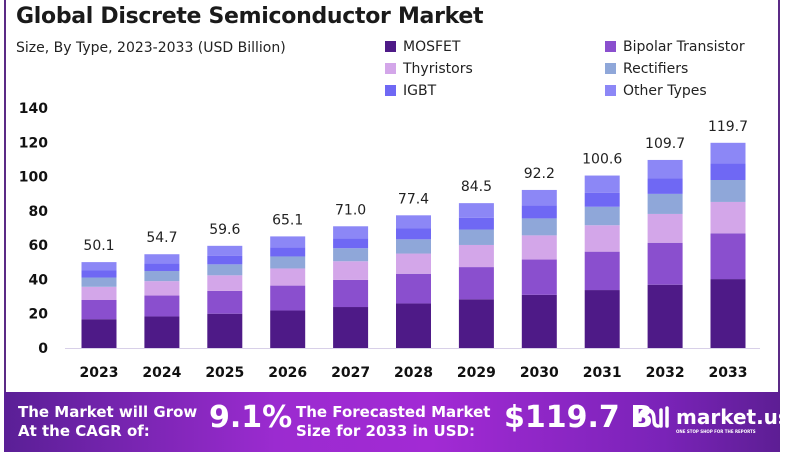  What do you see at coordinates (665, 90) in the screenshot?
I see `legend-label: Other Types` at bounding box center [665, 90].